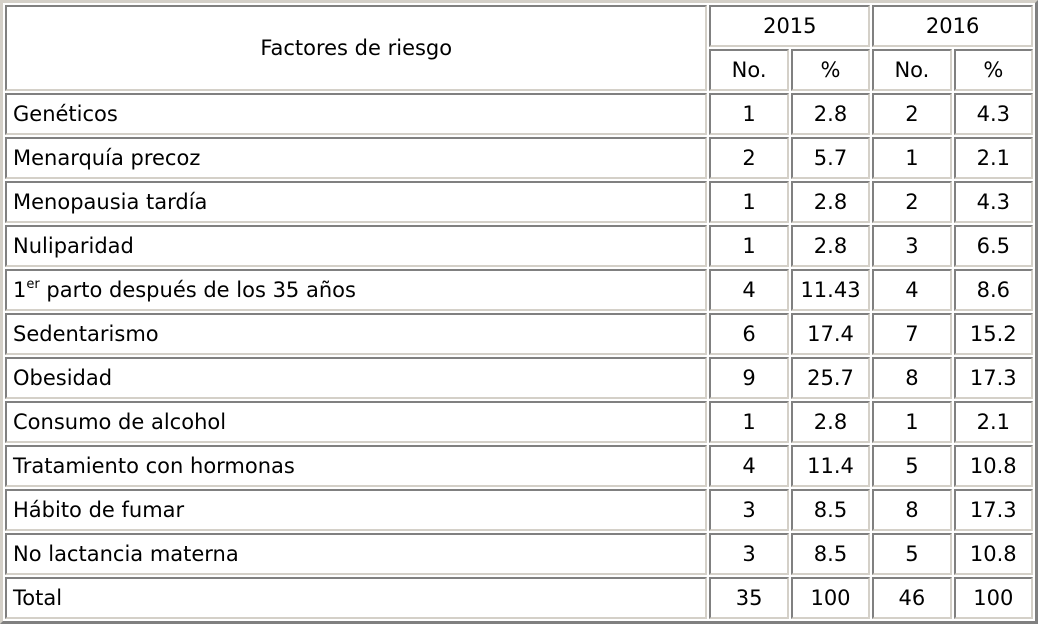 The width and height of the screenshot is (1038, 630). I want to click on header-row-subcolumns: No. % No. %, so click(519, 70).